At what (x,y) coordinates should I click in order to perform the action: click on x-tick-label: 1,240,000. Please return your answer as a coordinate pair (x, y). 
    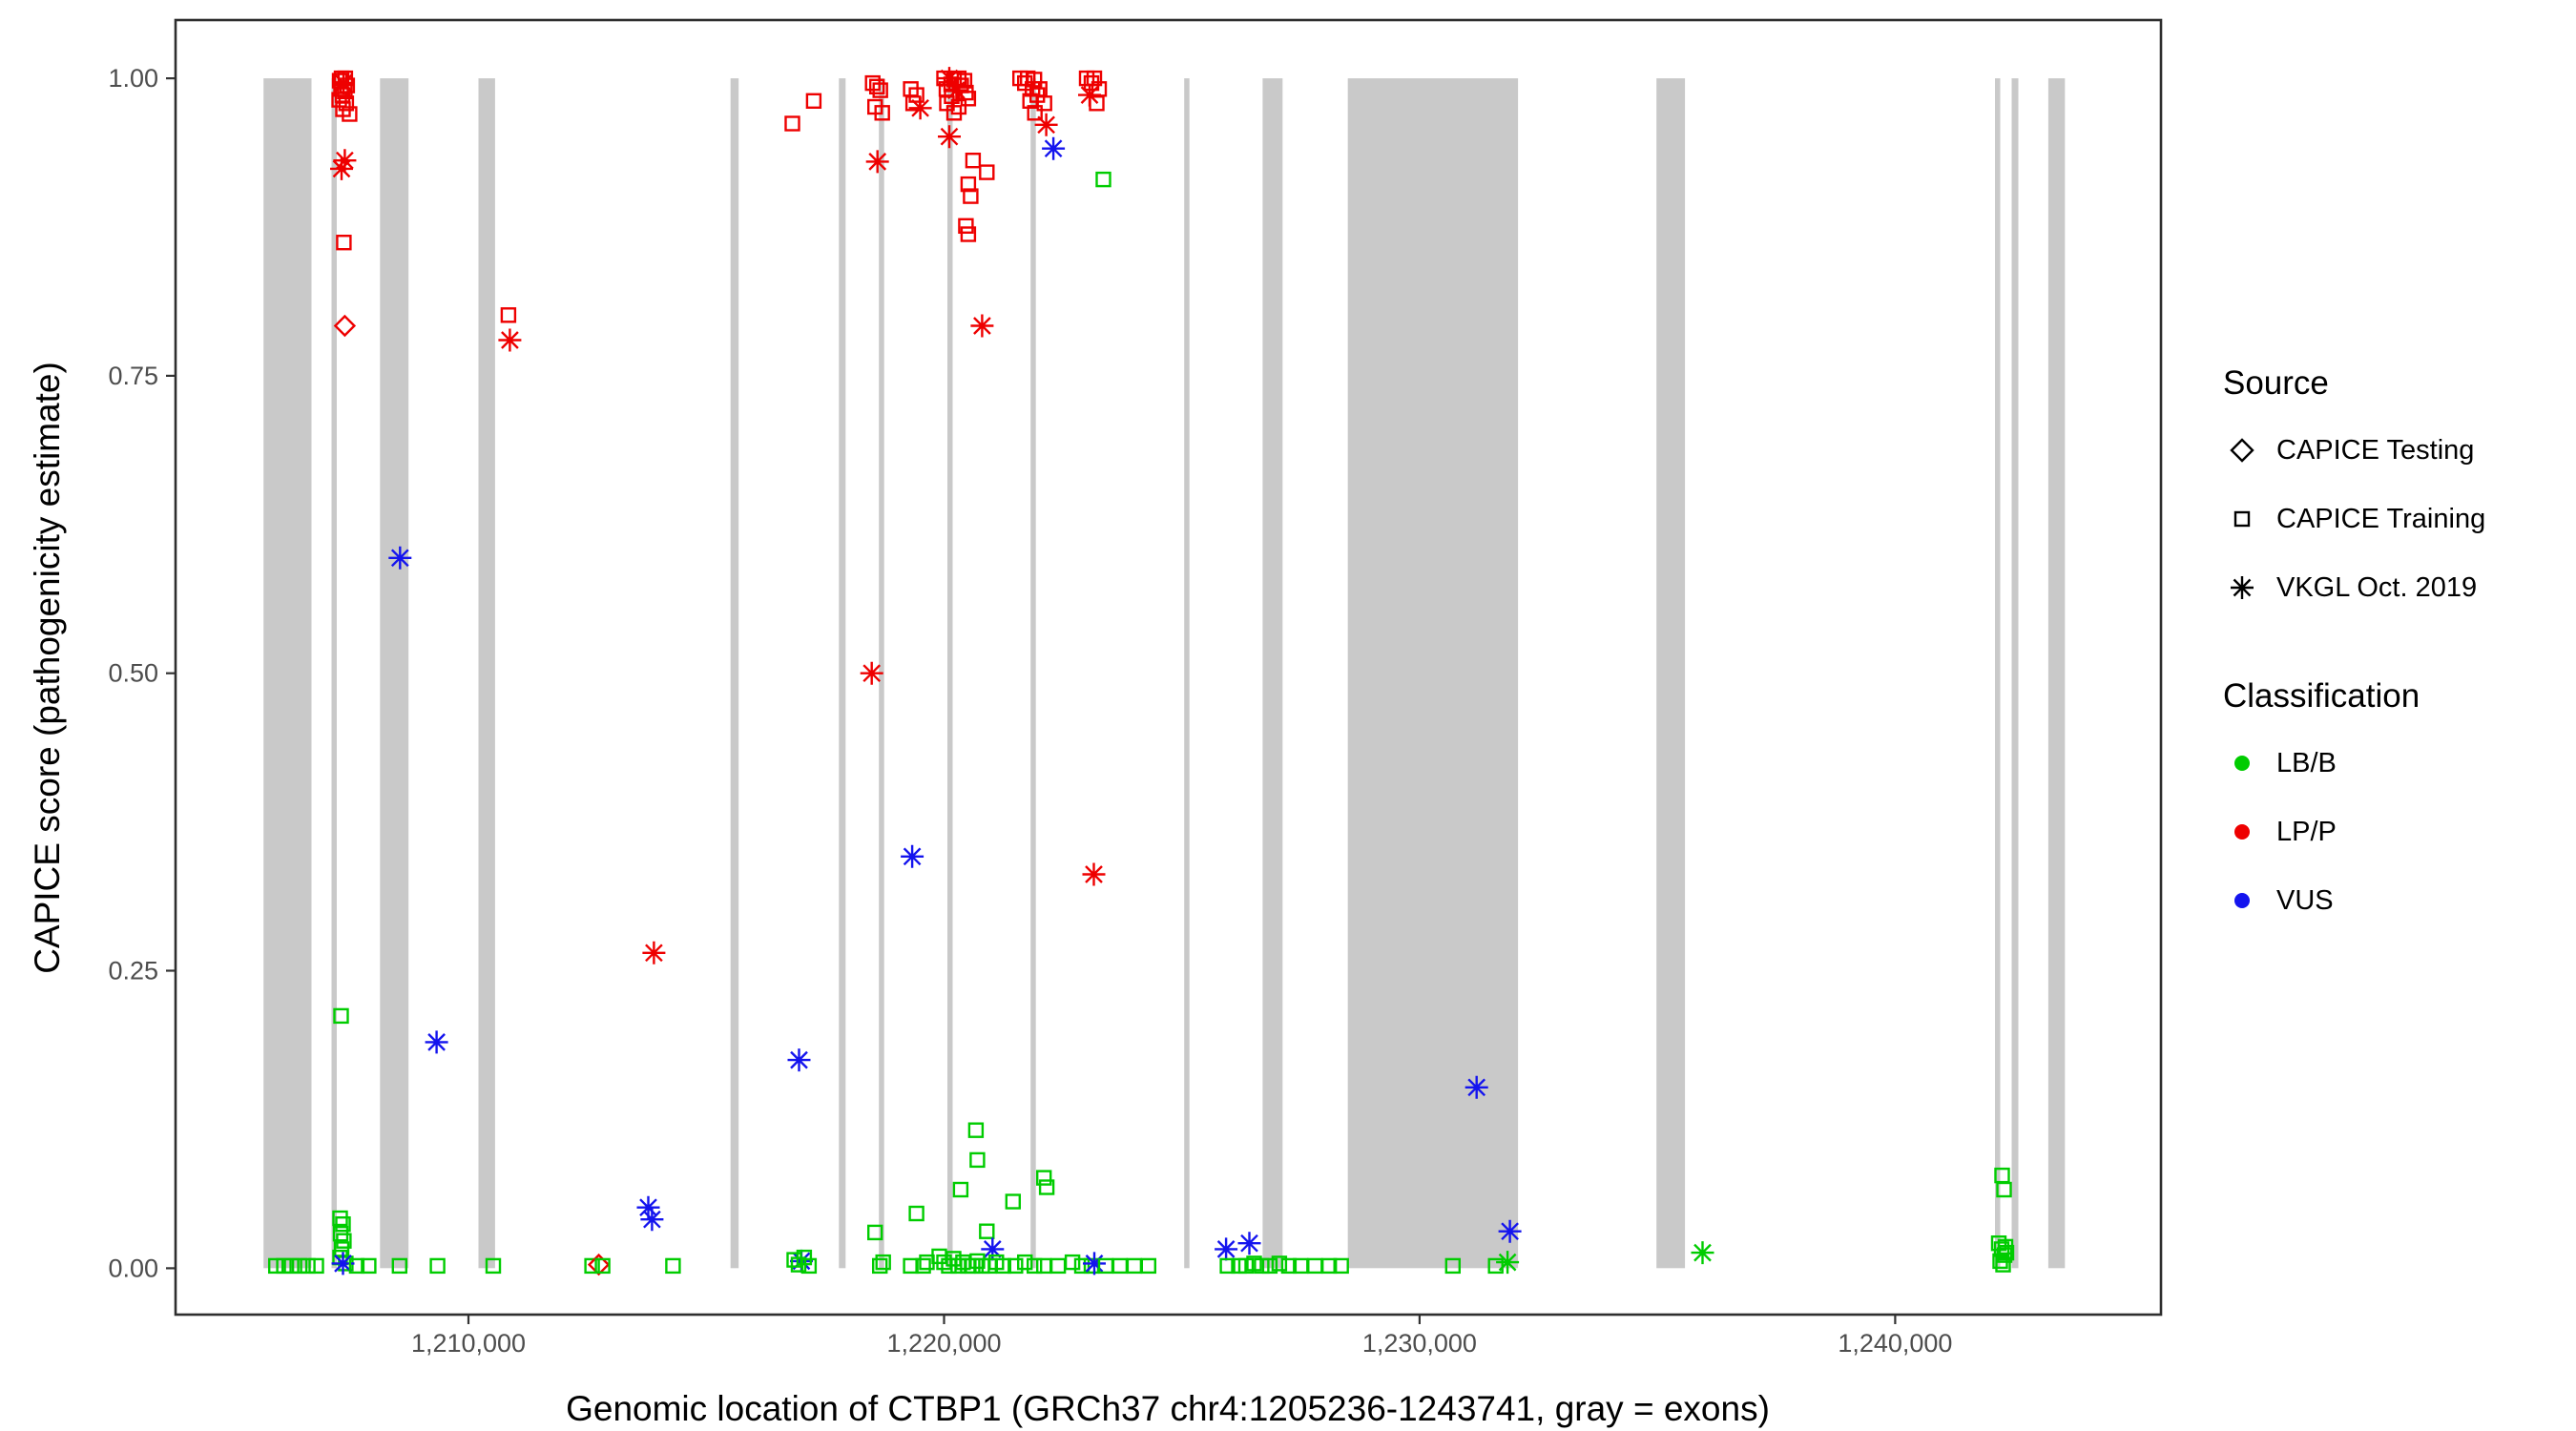
    Looking at the image, I should click on (1895, 1343).